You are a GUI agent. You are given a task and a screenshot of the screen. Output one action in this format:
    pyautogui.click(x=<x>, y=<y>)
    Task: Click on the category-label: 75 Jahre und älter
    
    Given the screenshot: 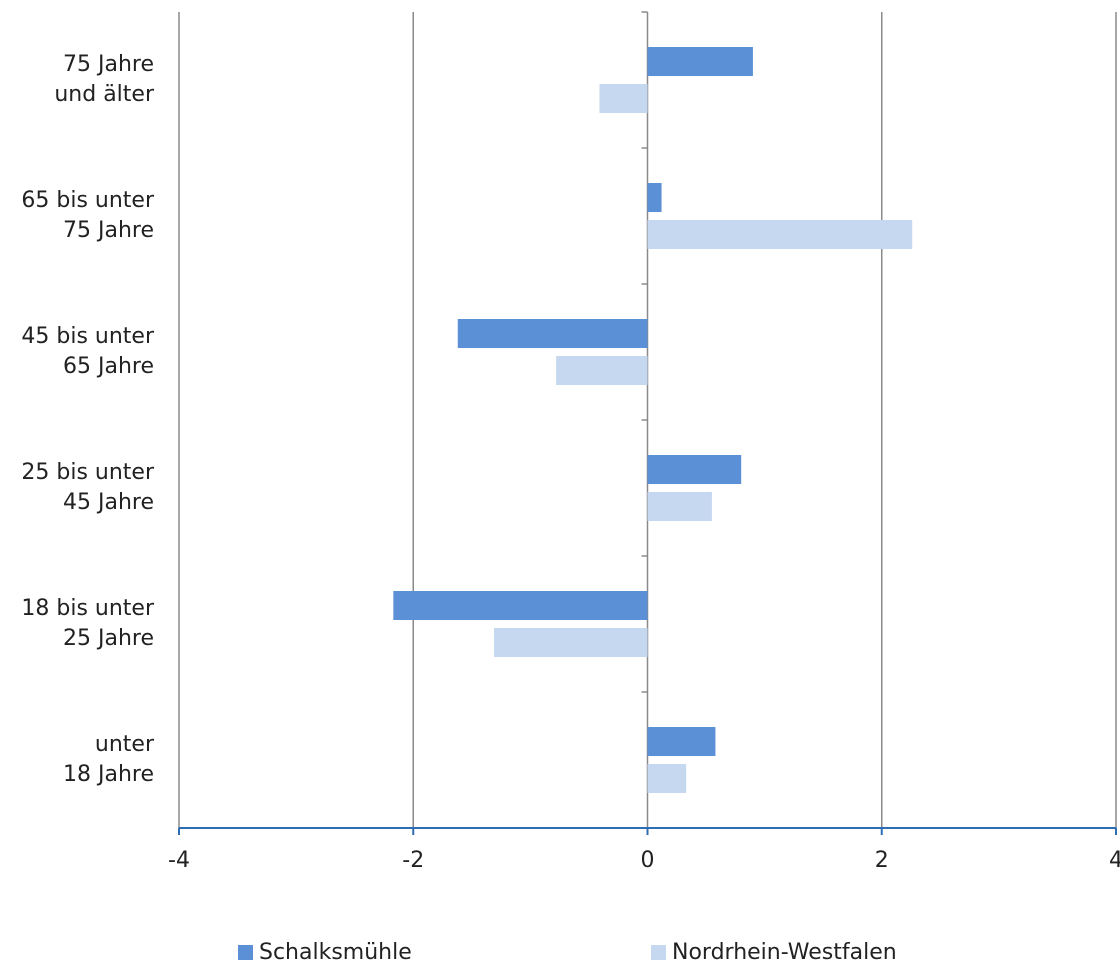 What is the action you would take?
    pyautogui.click(x=104, y=79)
    